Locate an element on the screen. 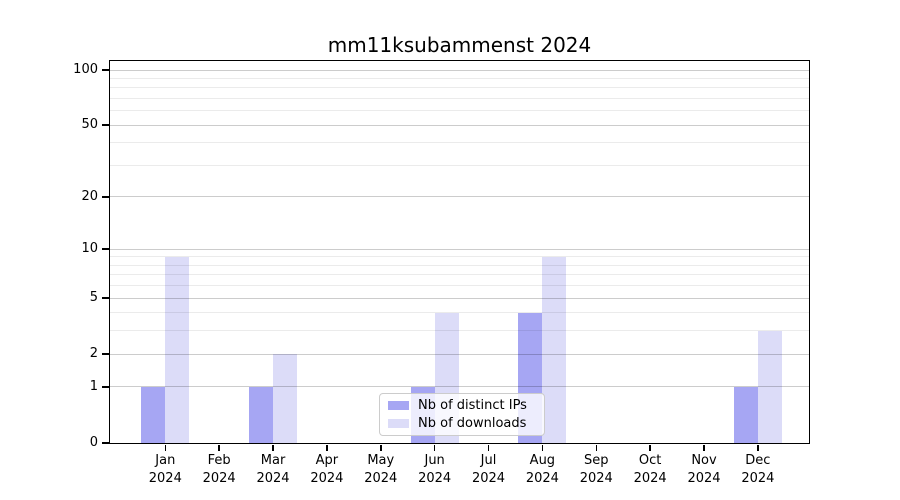 This screenshot has height=500, width=900. bar-downloads-jan is located at coordinates (177, 349).